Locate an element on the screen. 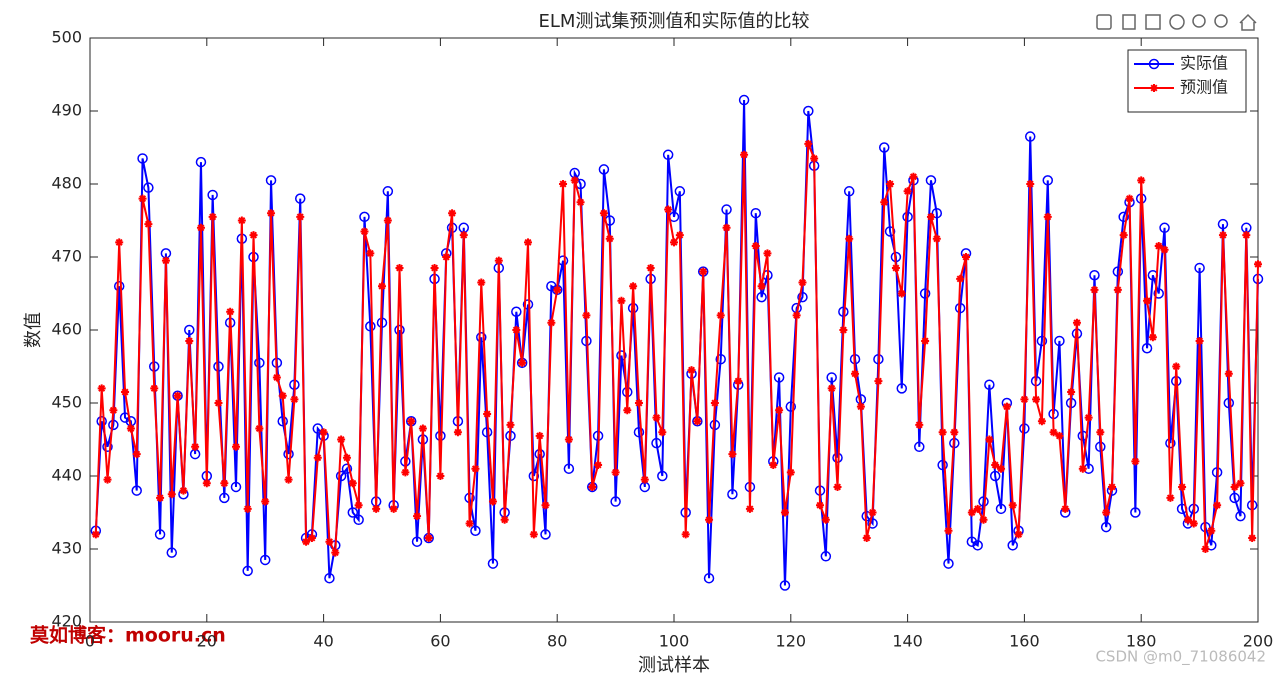 Image resolution: width=1280 pixels, height=674 pixels. y-tick-label: 480 is located at coordinates (66, 183).